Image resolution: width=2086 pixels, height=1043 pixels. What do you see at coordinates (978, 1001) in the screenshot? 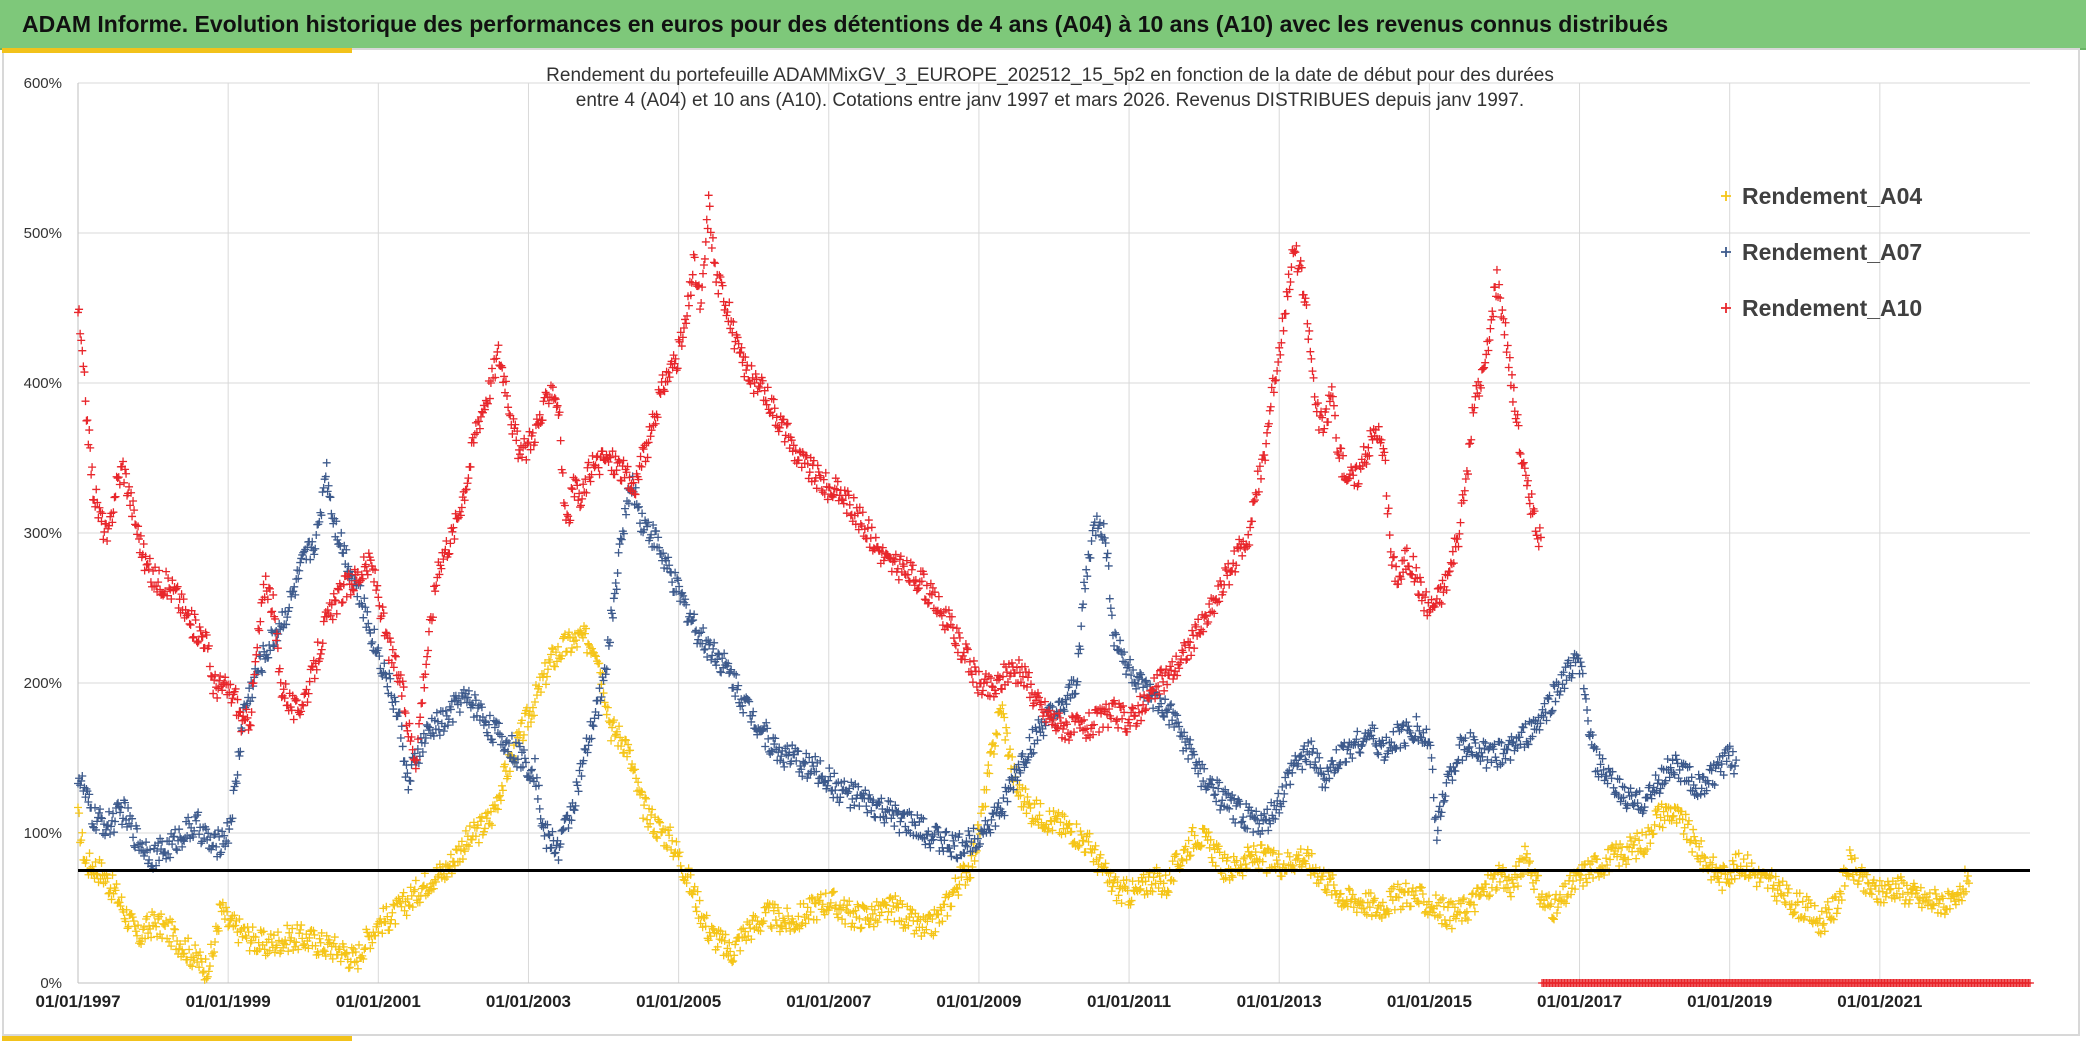
I see `x-tick-label-6: 01/01/2009` at bounding box center [978, 1001].